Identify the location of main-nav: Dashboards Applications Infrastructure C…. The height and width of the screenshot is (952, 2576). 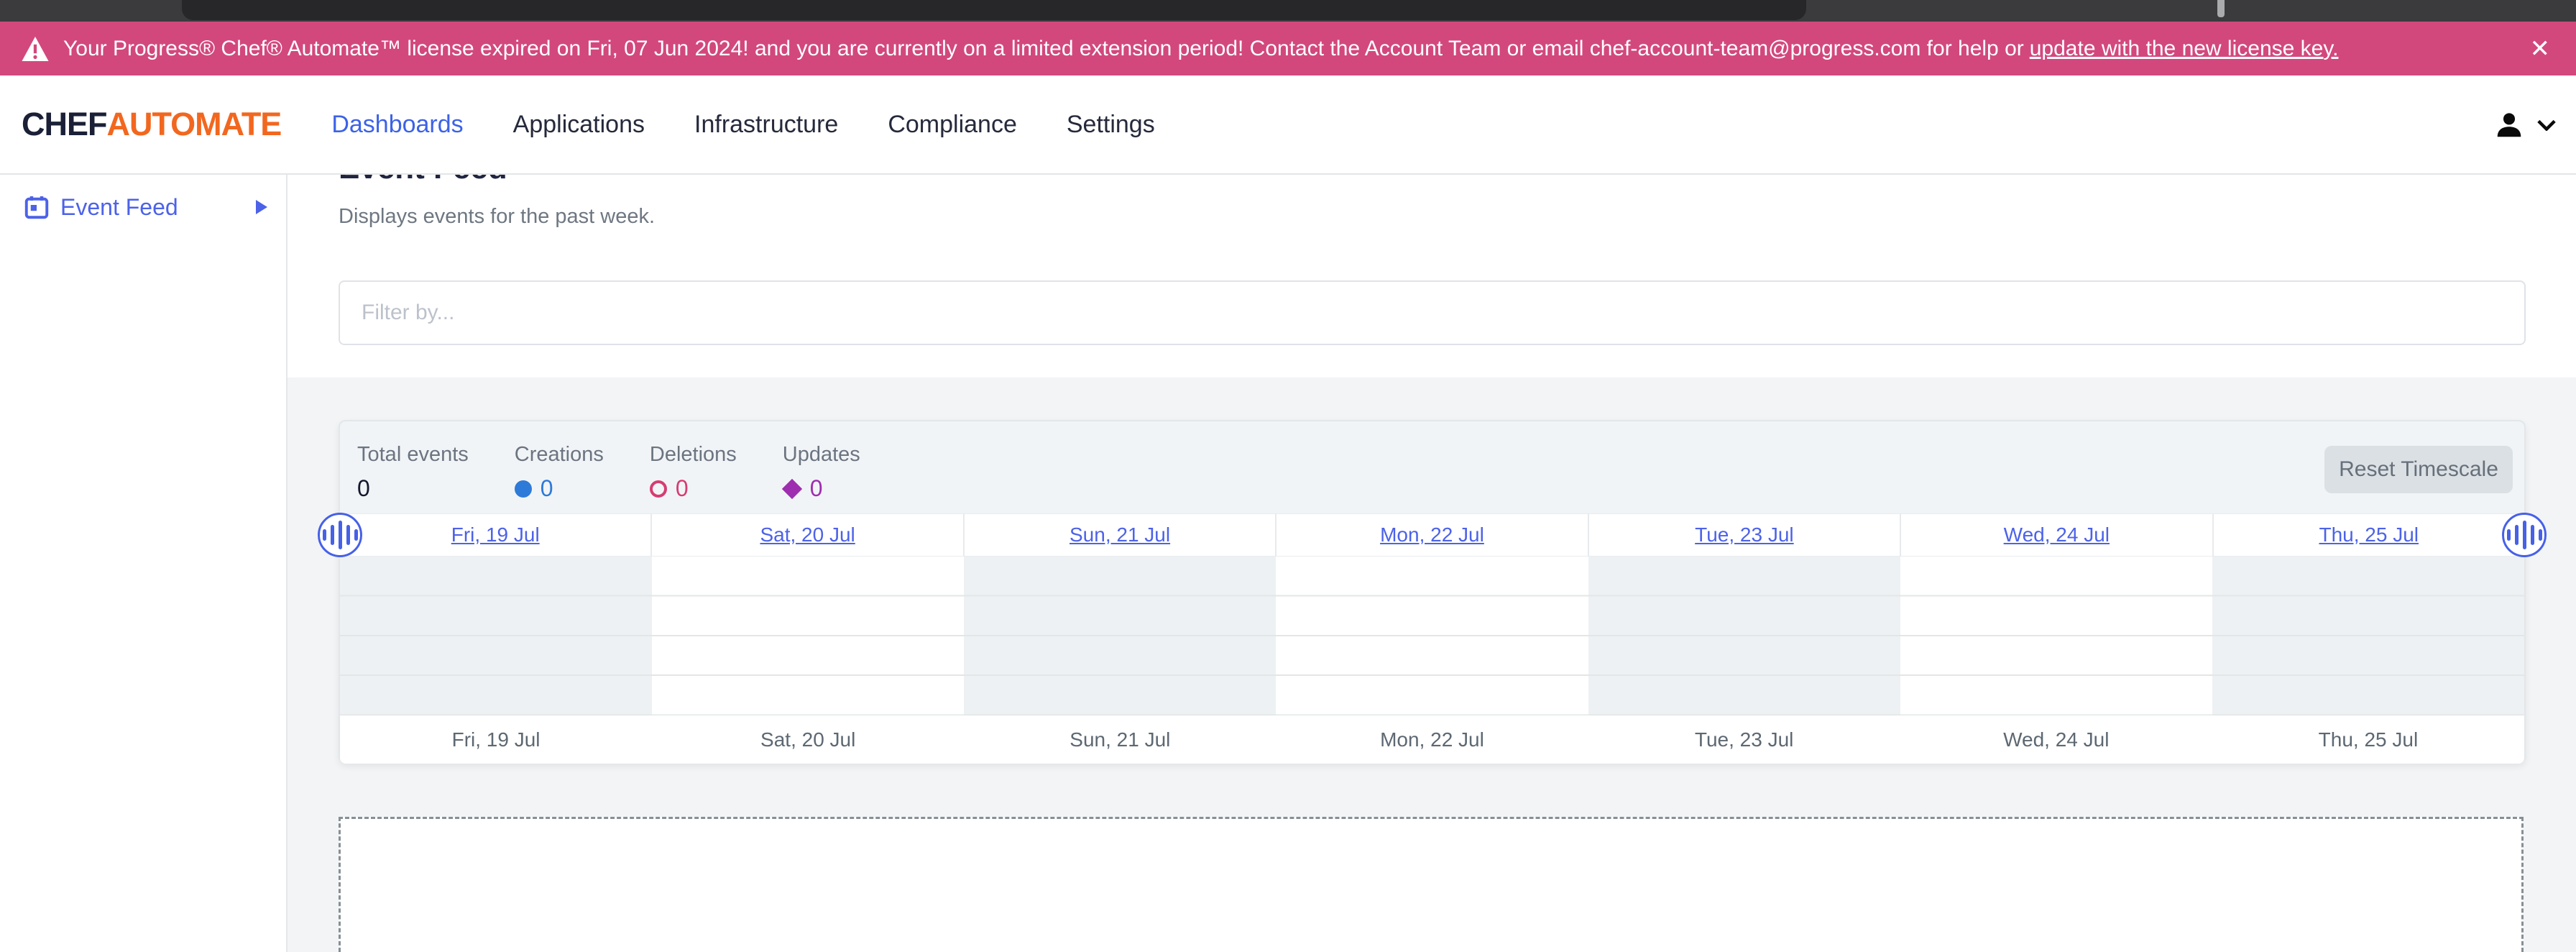
(742, 125).